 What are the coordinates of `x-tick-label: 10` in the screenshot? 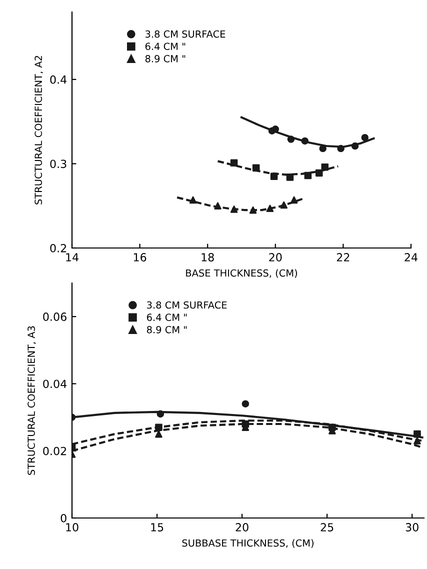 It's located at (72, 527).